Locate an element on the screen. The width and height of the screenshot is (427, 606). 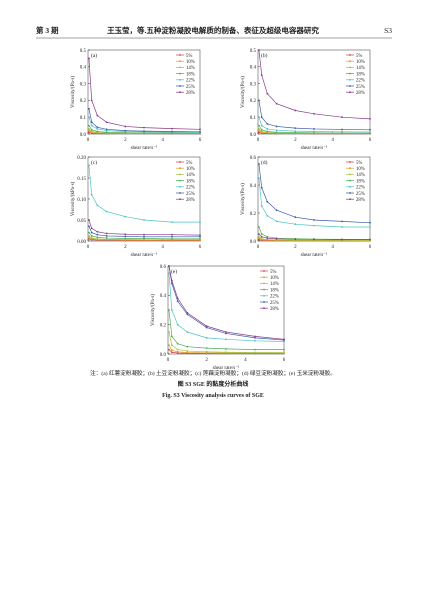
legend-label: 25% is located at coordinates (274, 303).